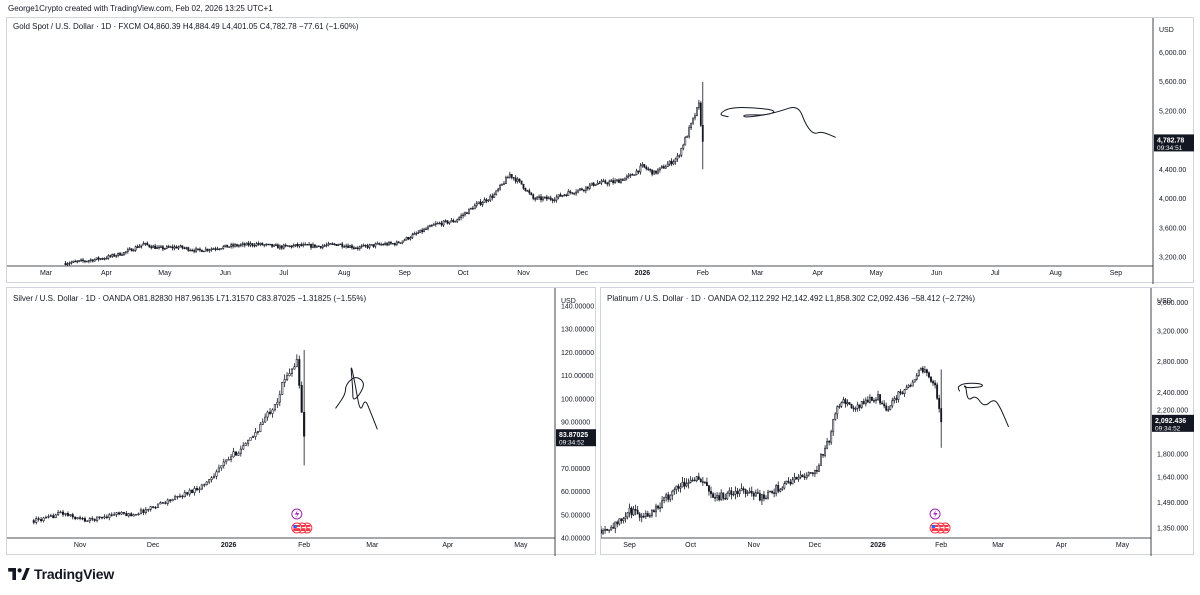  What do you see at coordinates (61, 574) in the screenshot?
I see `tradingview-logo: TradingView` at bounding box center [61, 574].